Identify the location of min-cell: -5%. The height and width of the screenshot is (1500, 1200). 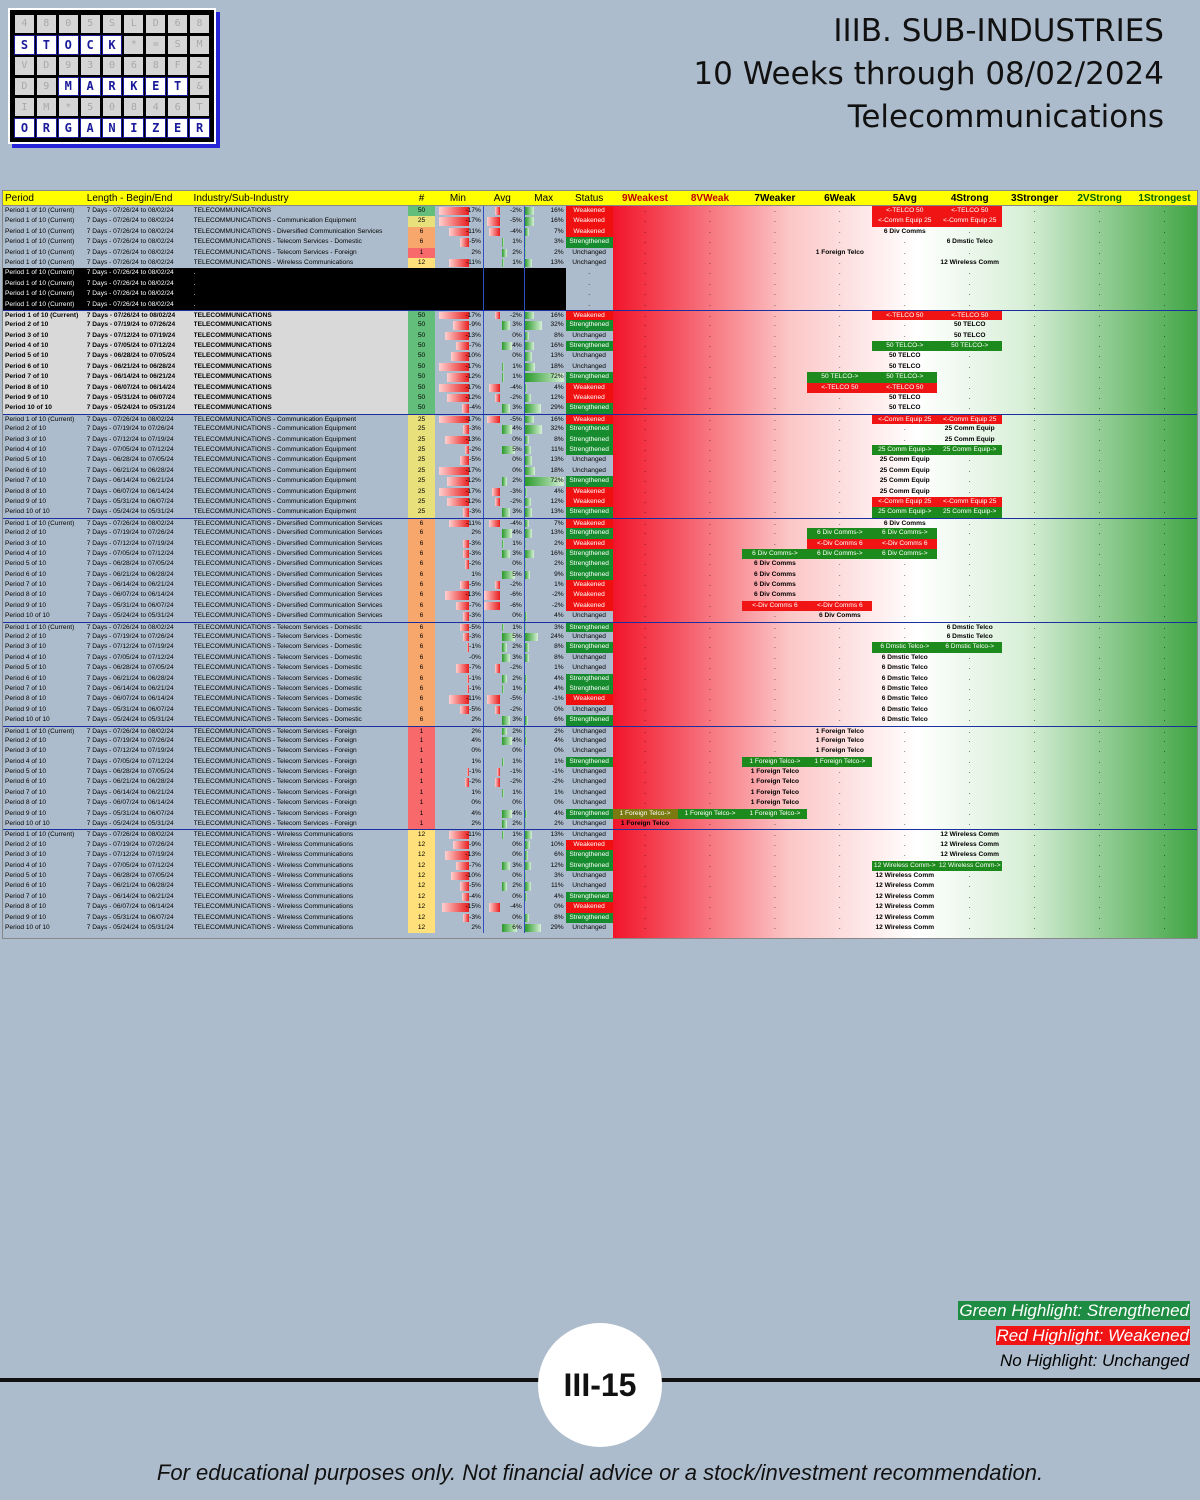
(459, 585).